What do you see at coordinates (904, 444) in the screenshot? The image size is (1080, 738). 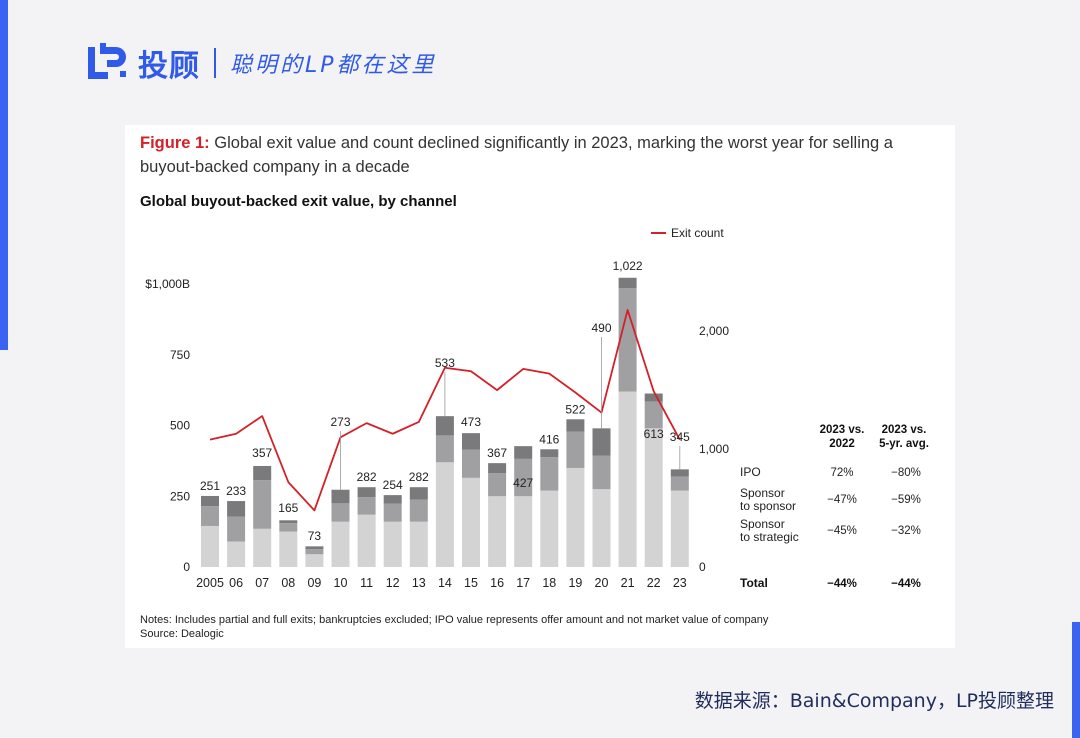 I see `table-header-vs-5yr-line2: 5-yr. avg.` at bounding box center [904, 444].